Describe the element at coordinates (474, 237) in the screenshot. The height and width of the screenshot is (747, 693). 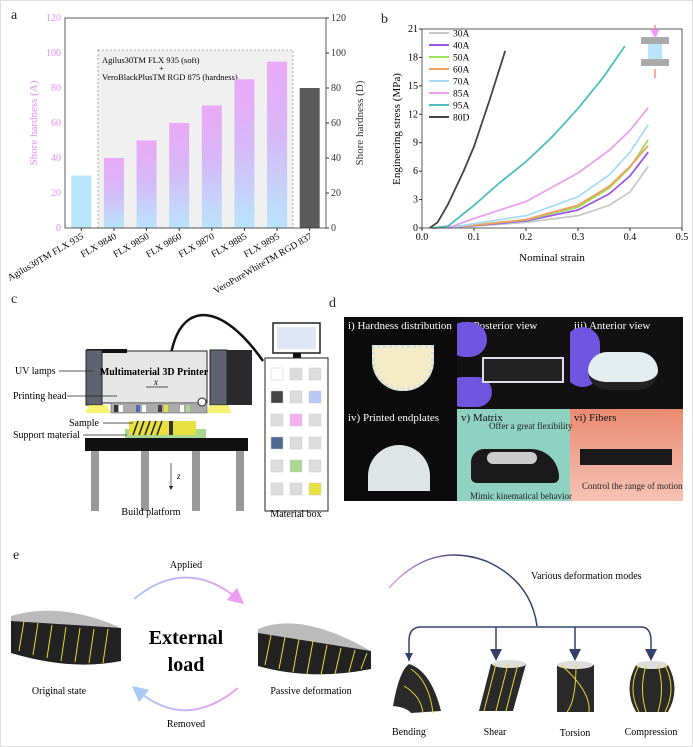
I see `x-tick-label: 0.1` at that location.